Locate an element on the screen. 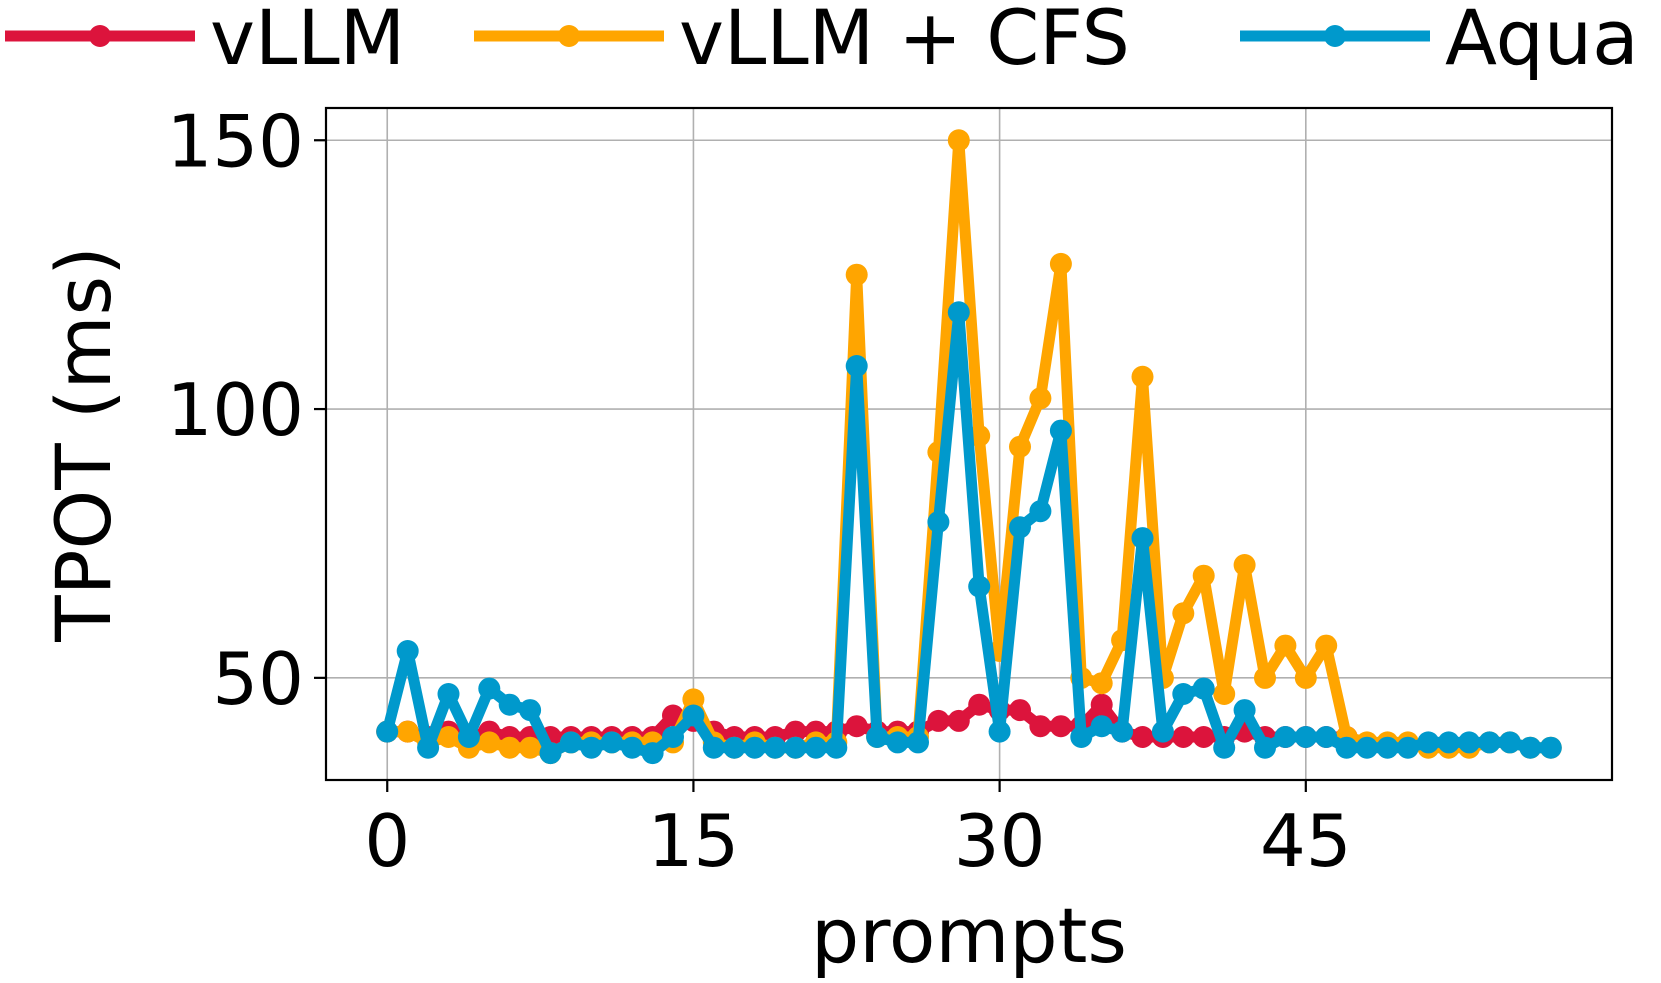 Image resolution: width=1661 pixels, height=983 pixels. x-tick-label: 15 is located at coordinates (694, 841).